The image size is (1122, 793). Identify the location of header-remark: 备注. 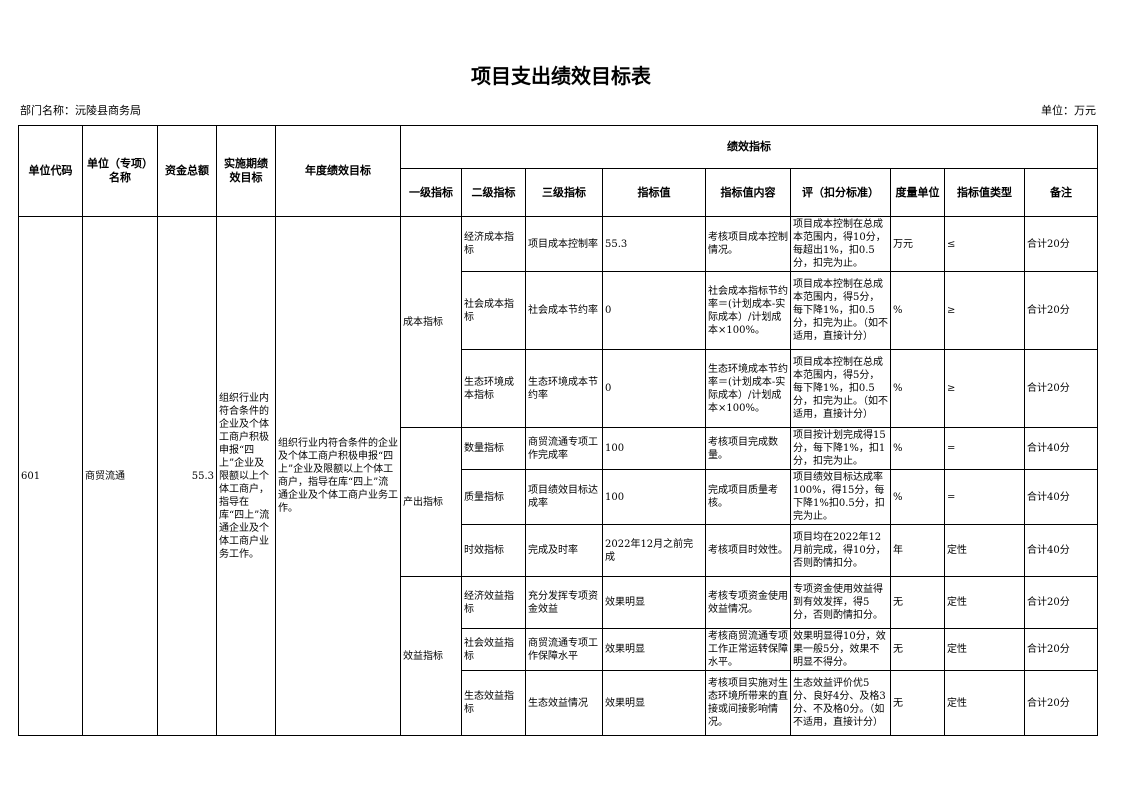
(1061, 192).